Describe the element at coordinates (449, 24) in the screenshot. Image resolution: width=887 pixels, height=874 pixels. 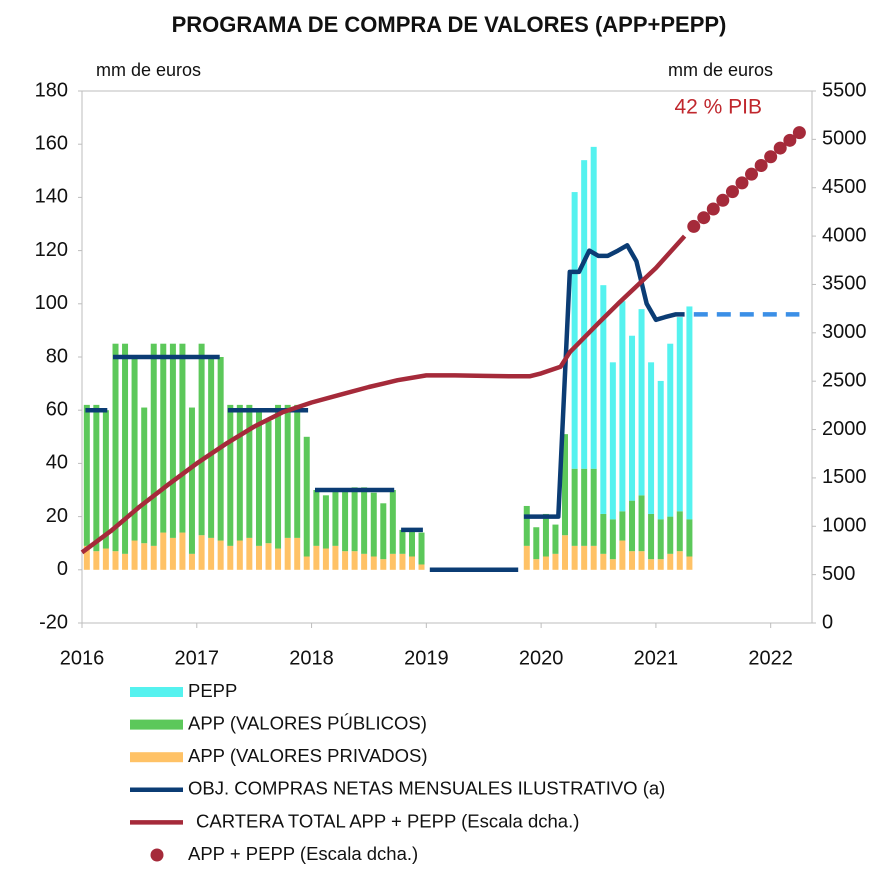
I see `chart-title: PROGRAMA DE COMPRA DE VALORES (APP+PEPP)` at that location.